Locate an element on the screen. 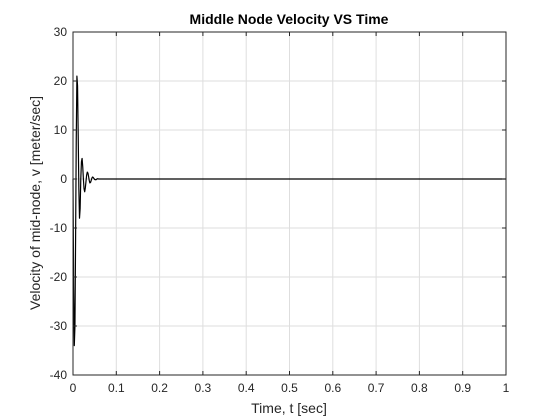 This screenshot has height=420, width=560. x-axis-label: Time, t [sec] is located at coordinates (289, 408).